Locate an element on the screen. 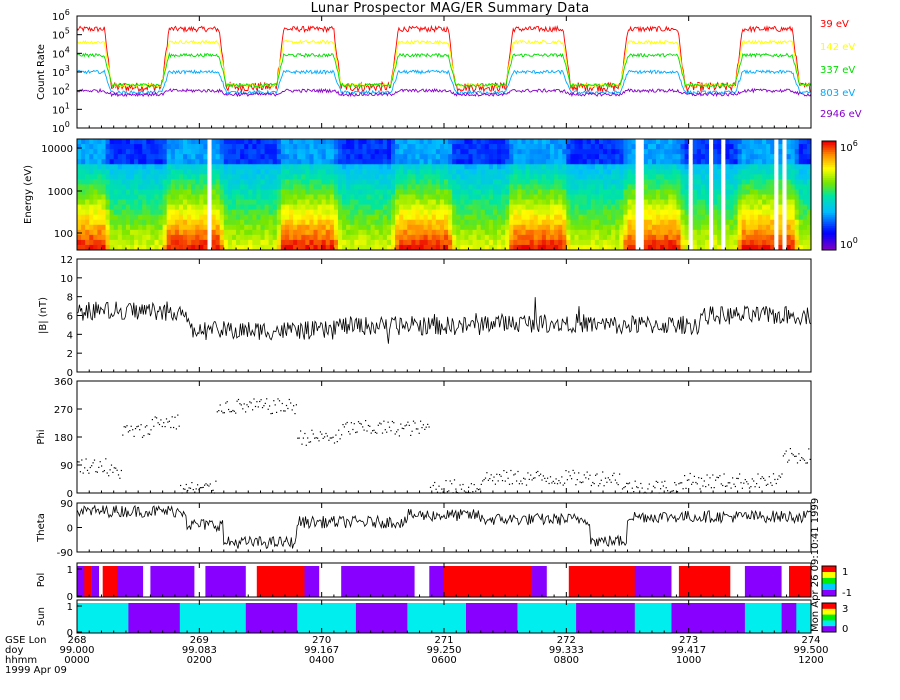 The height and width of the screenshot is (700, 900). polarity-panel-segment is located at coordinates (226, 581).